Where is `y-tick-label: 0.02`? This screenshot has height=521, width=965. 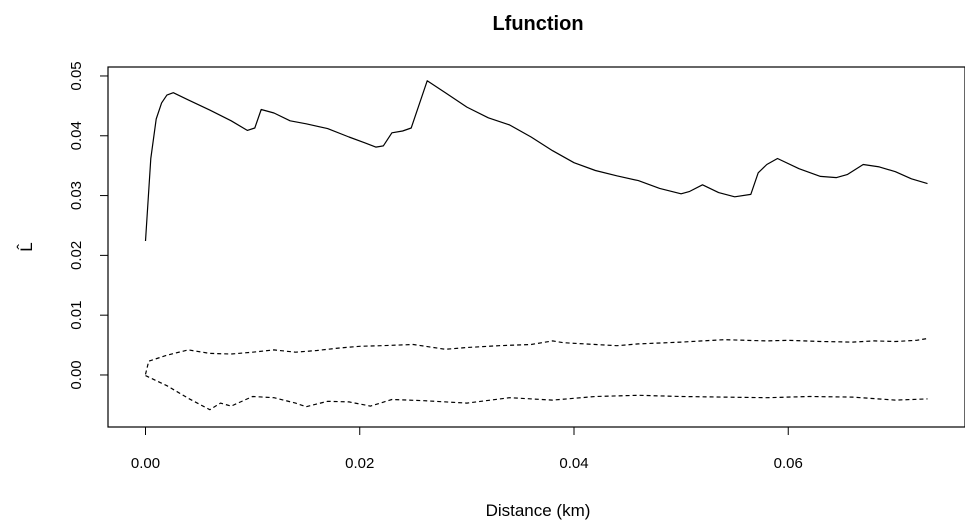 y-tick-label: 0.02 is located at coordinates (76, 255).